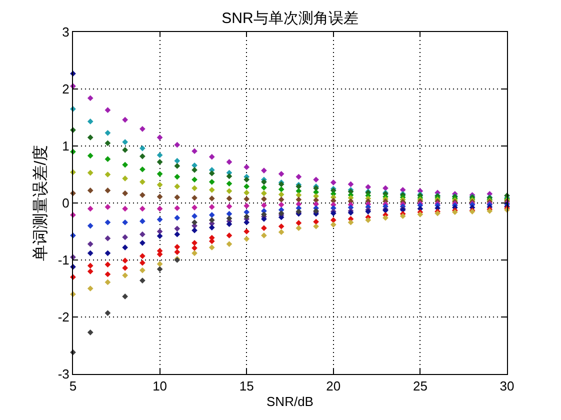 Image resolution: width=561 pixels, height=420 pixels. Describe the element at coordinates (333, 386) in the screenshot. I see `x-tick-label: 20` at that location.